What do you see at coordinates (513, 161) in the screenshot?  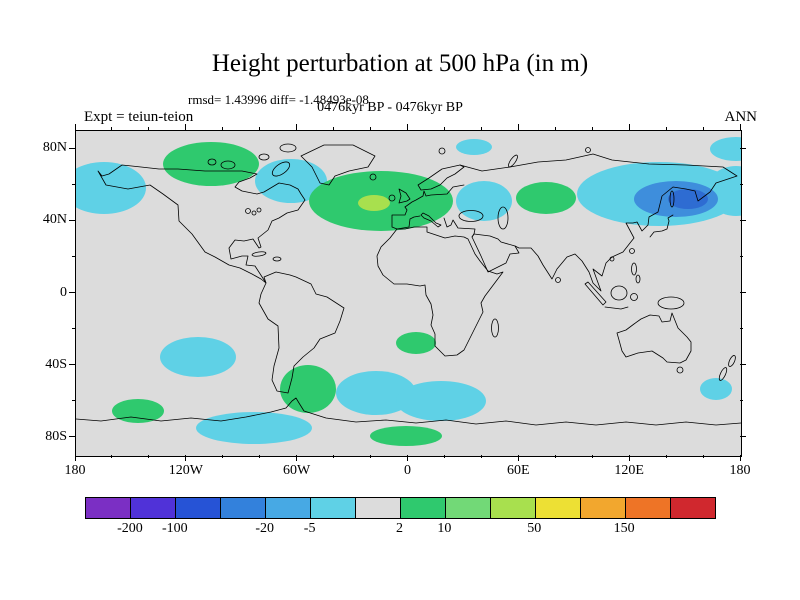 I see `novaya-zemlya-coastline` at bounding box center [513, 161].